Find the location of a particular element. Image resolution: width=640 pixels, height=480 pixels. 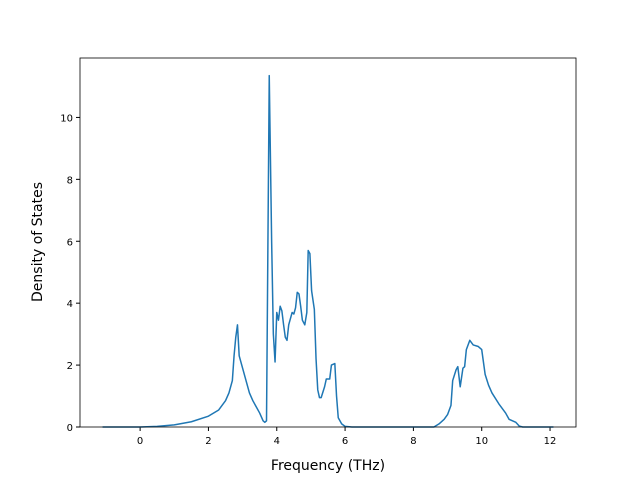

x-tick-label: 4 is located at coordinates (277, 441).